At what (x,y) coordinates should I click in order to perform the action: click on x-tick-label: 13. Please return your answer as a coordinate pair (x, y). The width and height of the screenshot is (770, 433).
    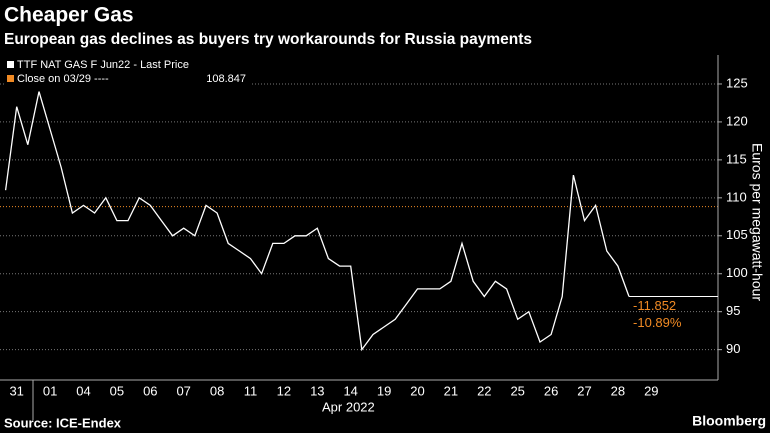
    Looking at the image, I should click on (317, 390).